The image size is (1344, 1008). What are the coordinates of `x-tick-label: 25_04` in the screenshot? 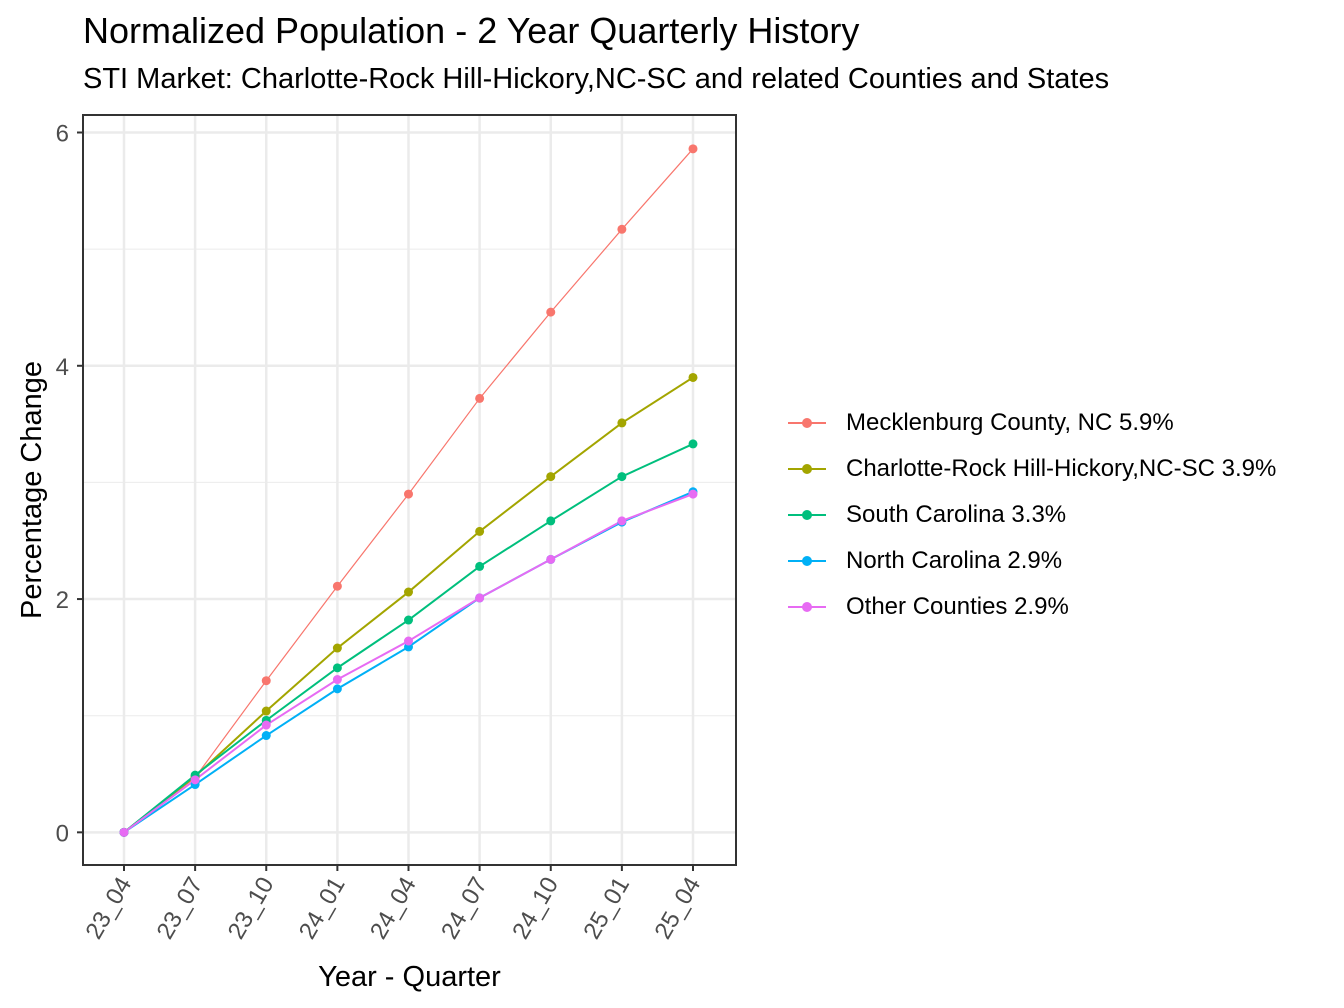 It's located at (677, 908).